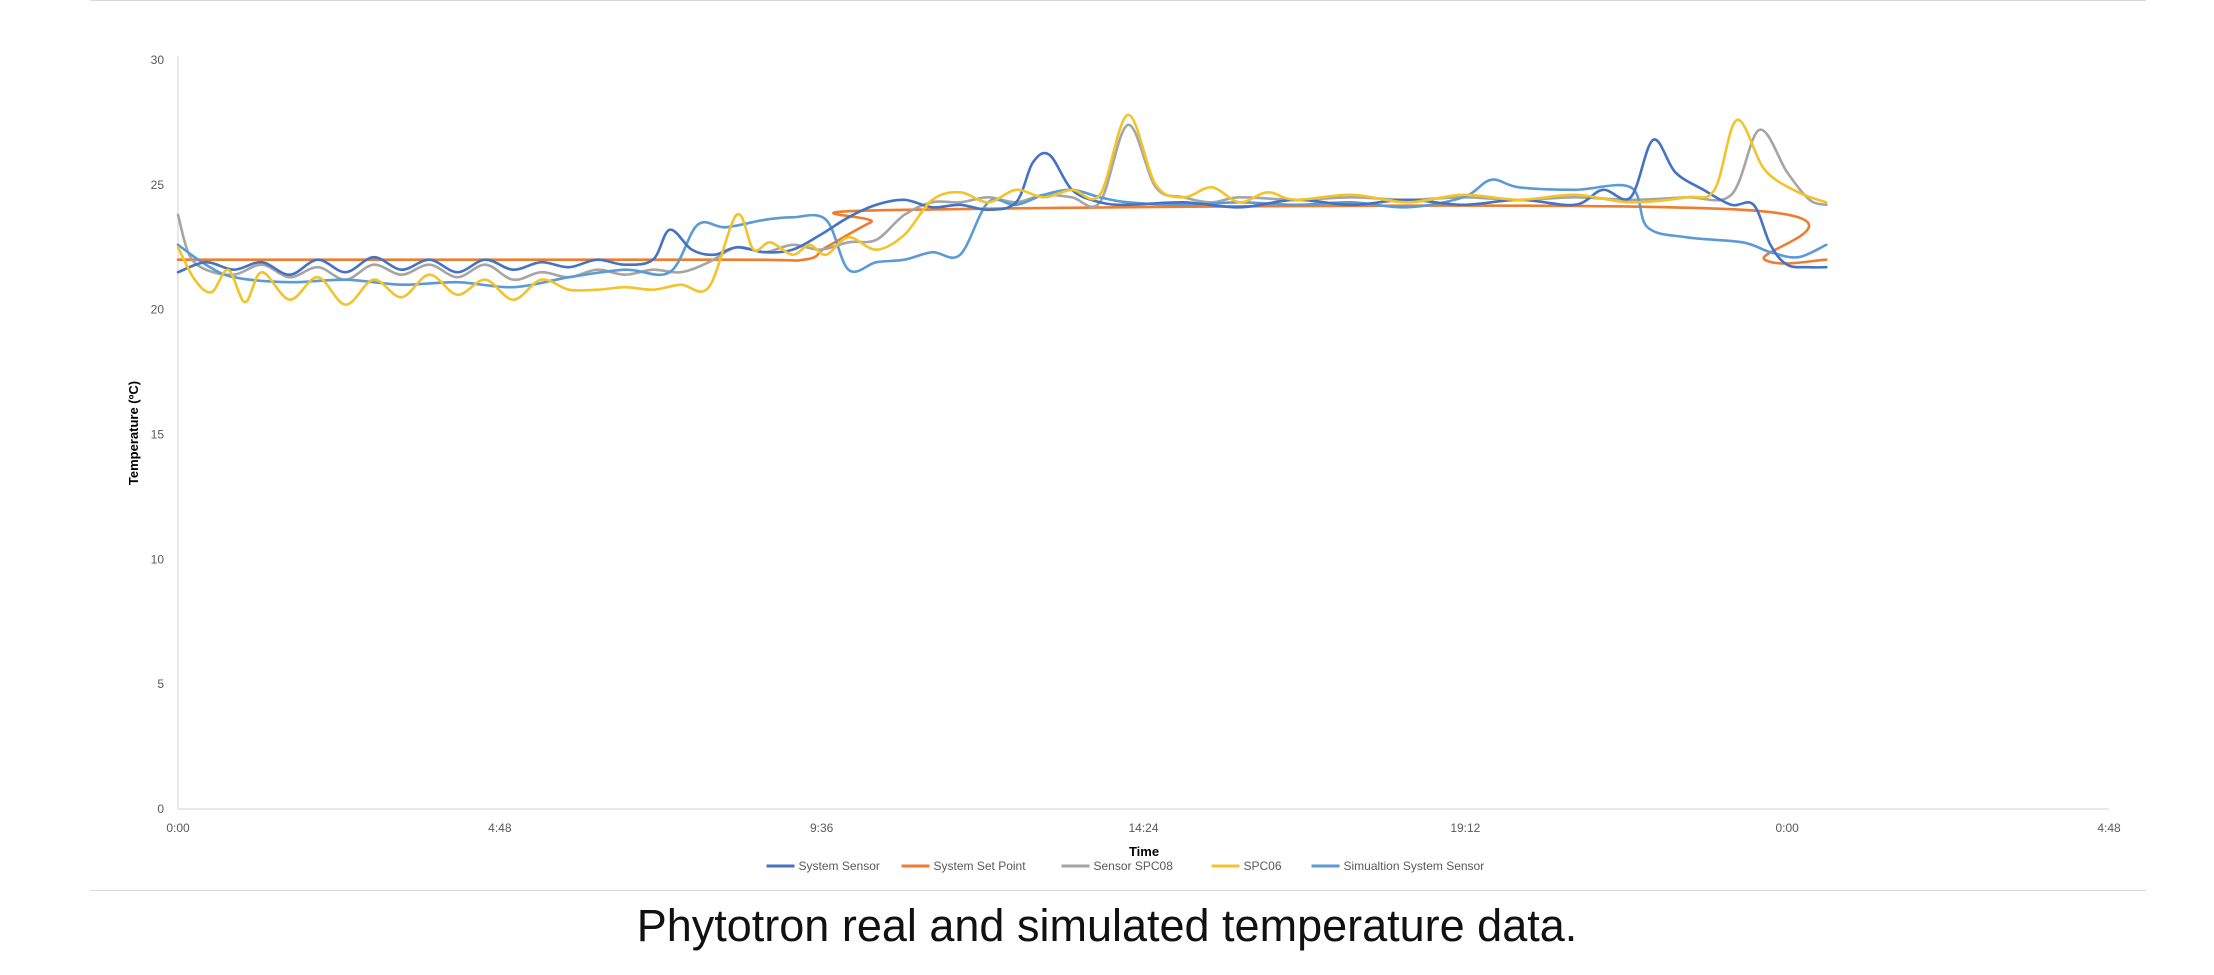  Describe the element at coordinates (1118, 890) in the screenshot. I see `chart-bottom-border` at that location.